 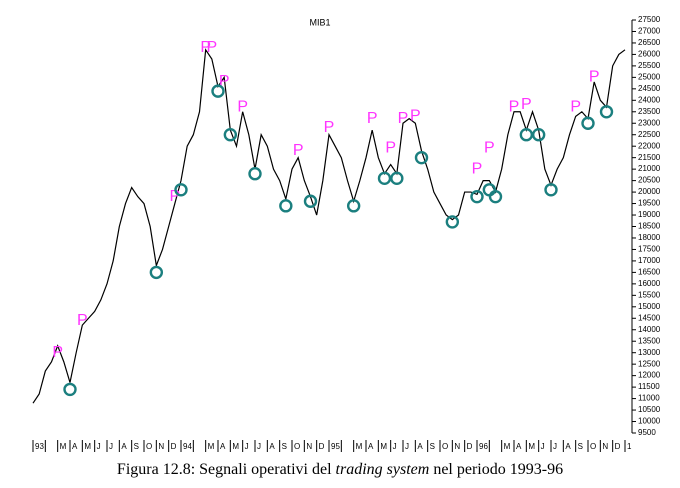 I want to click on y-tick-label: 18500, so click(x=649, y=226).